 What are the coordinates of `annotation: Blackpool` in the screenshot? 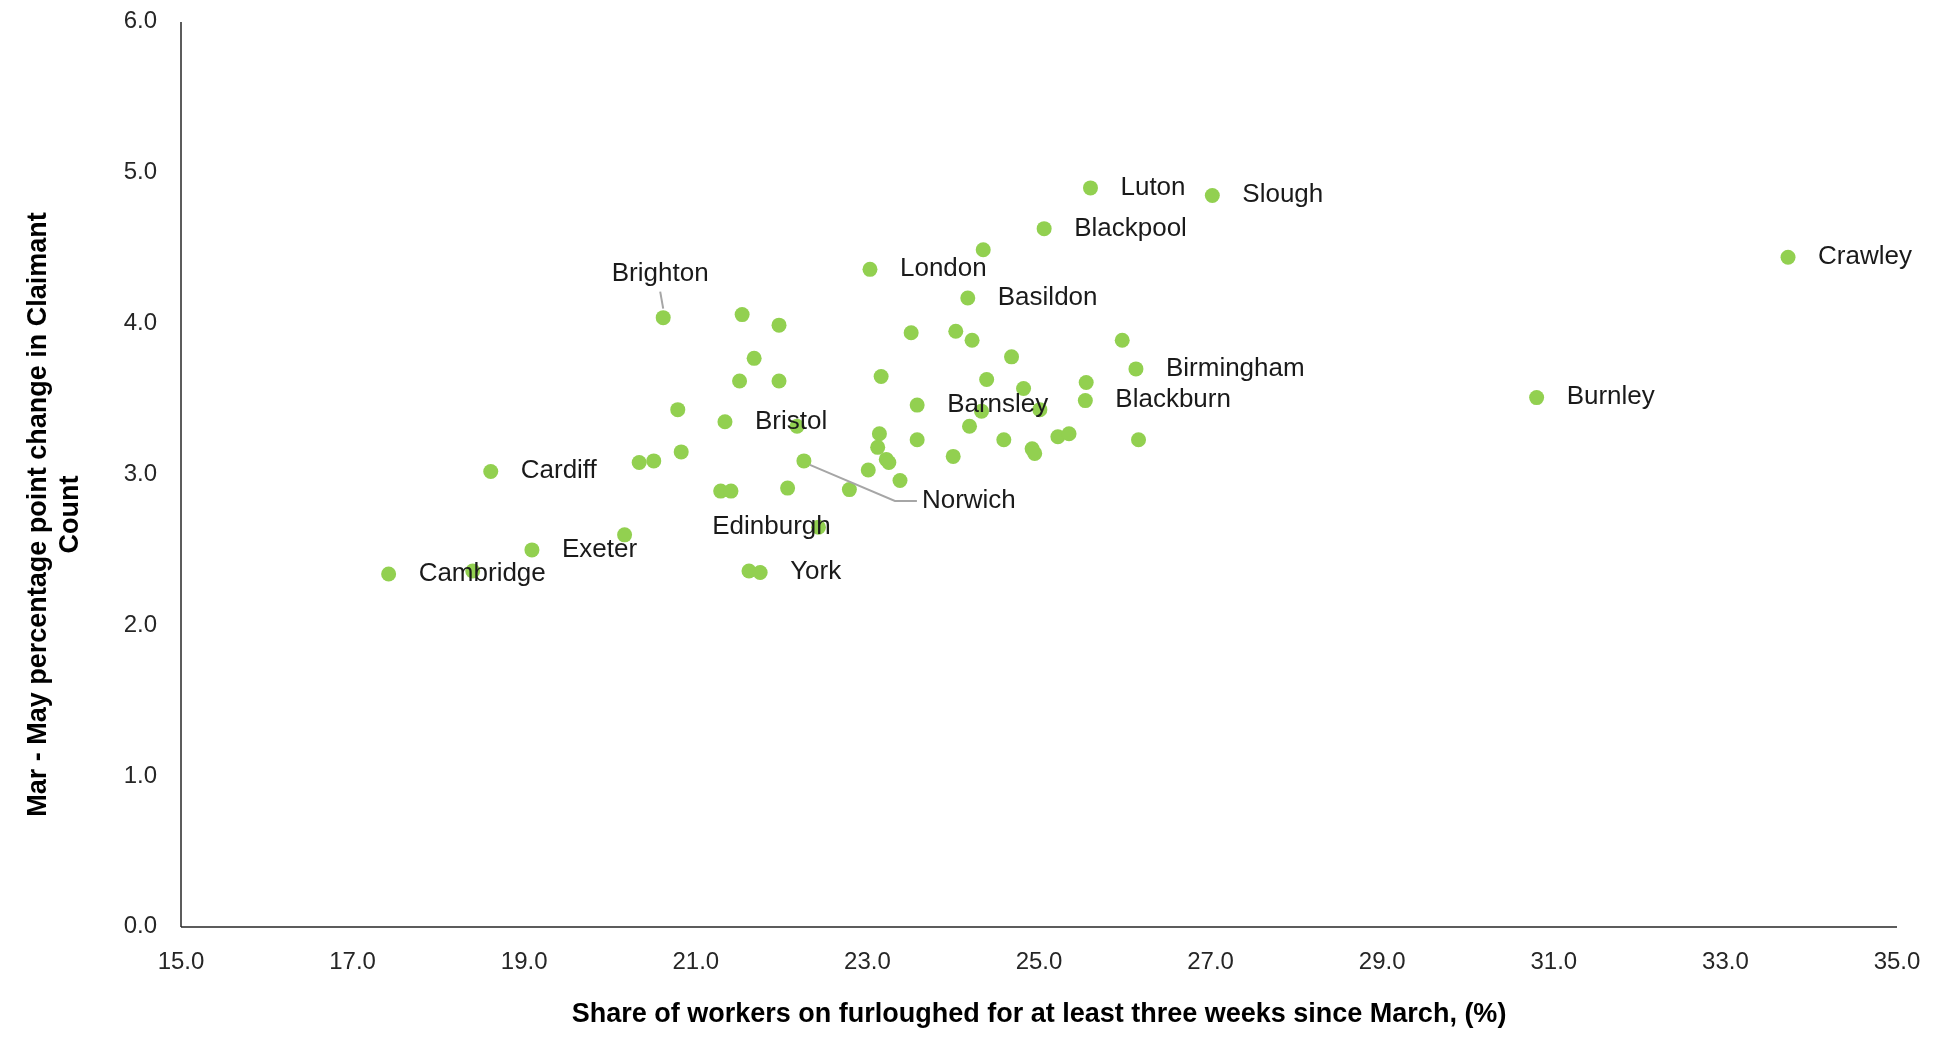 It's located at (1130, 226).